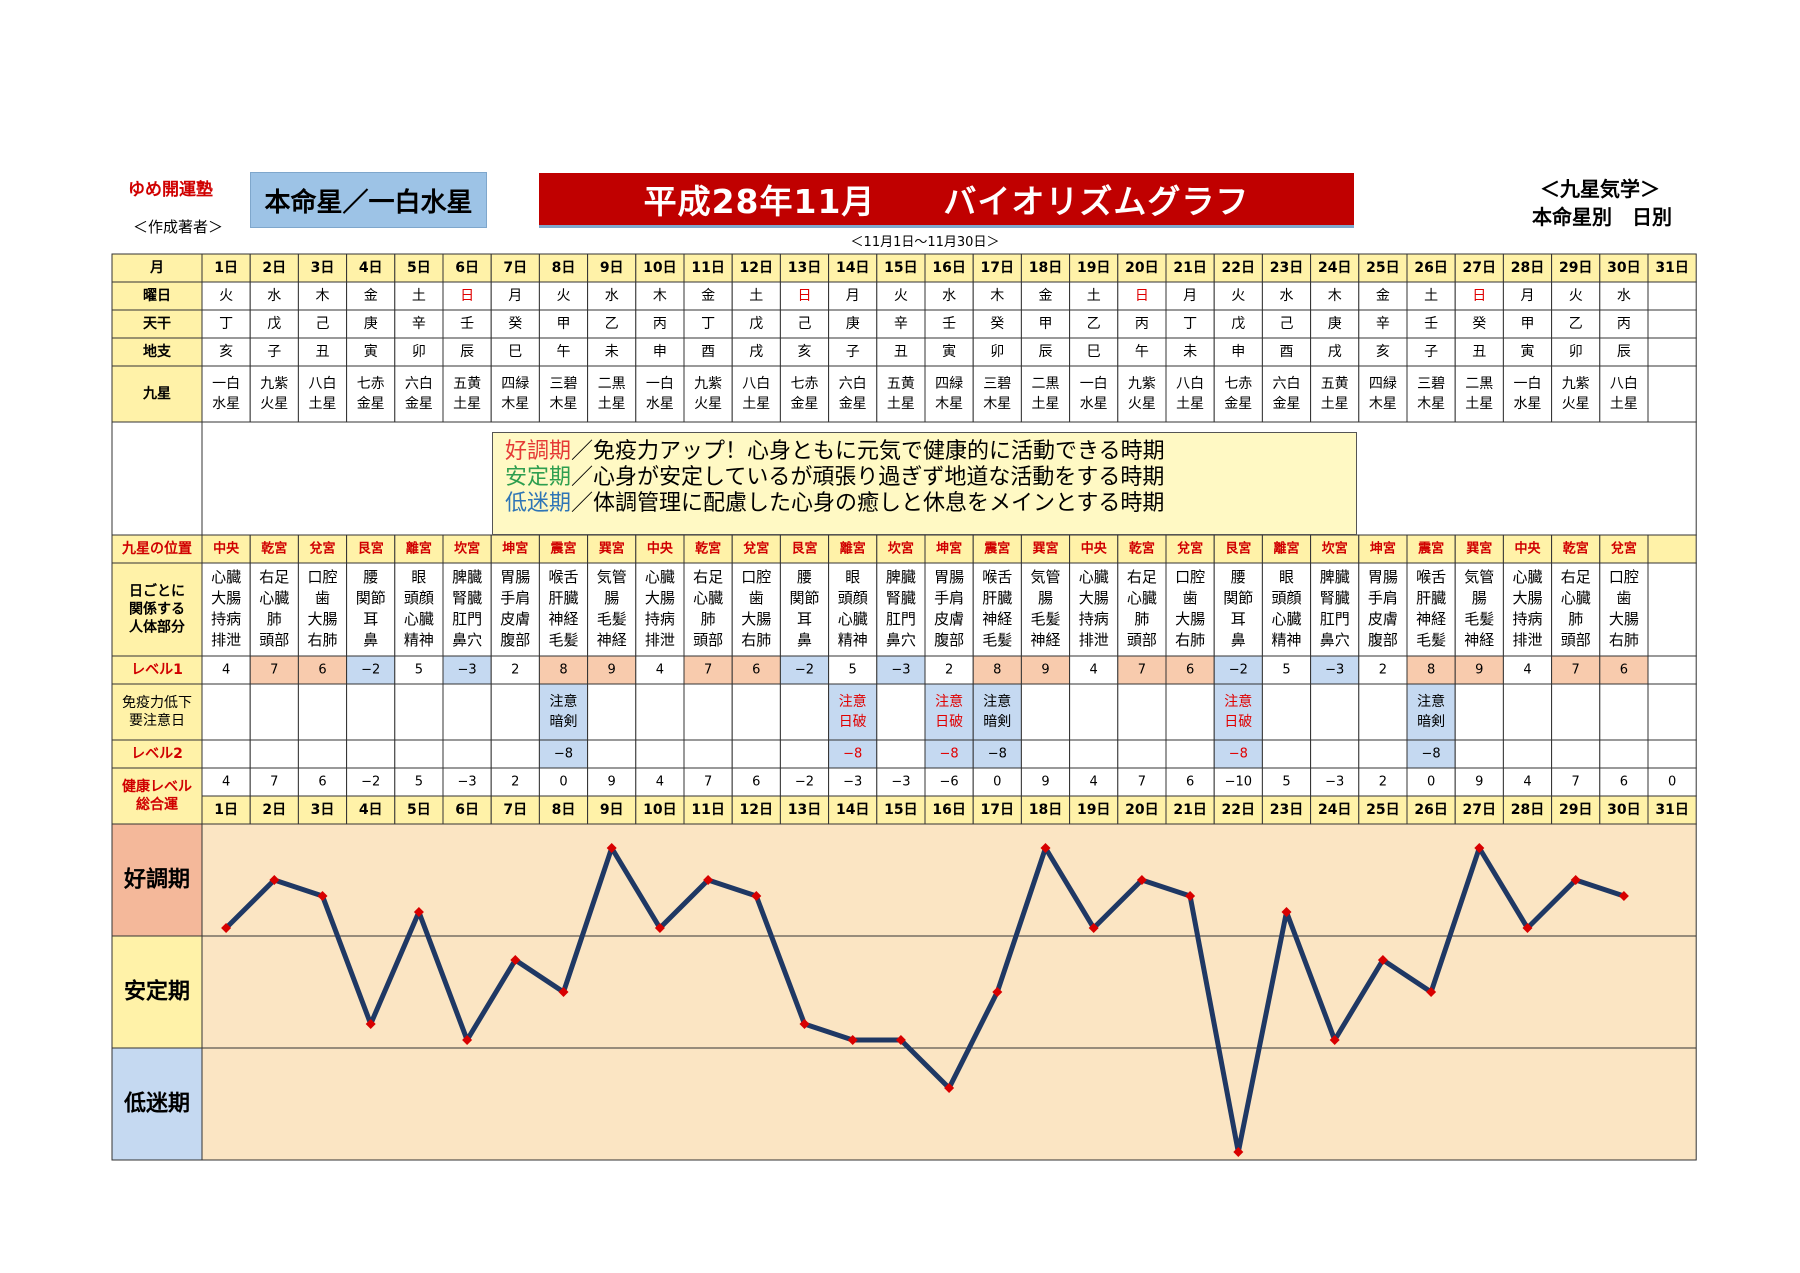 The height and width of the screenshot is (1273, 1800). I want to click on position-label: 兌宮, so click(756, 549).